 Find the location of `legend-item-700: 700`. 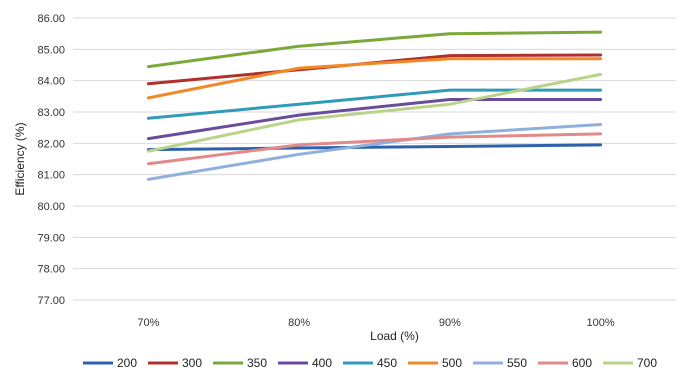

legend-item-700: 700 is located at coordinates (630, 363).